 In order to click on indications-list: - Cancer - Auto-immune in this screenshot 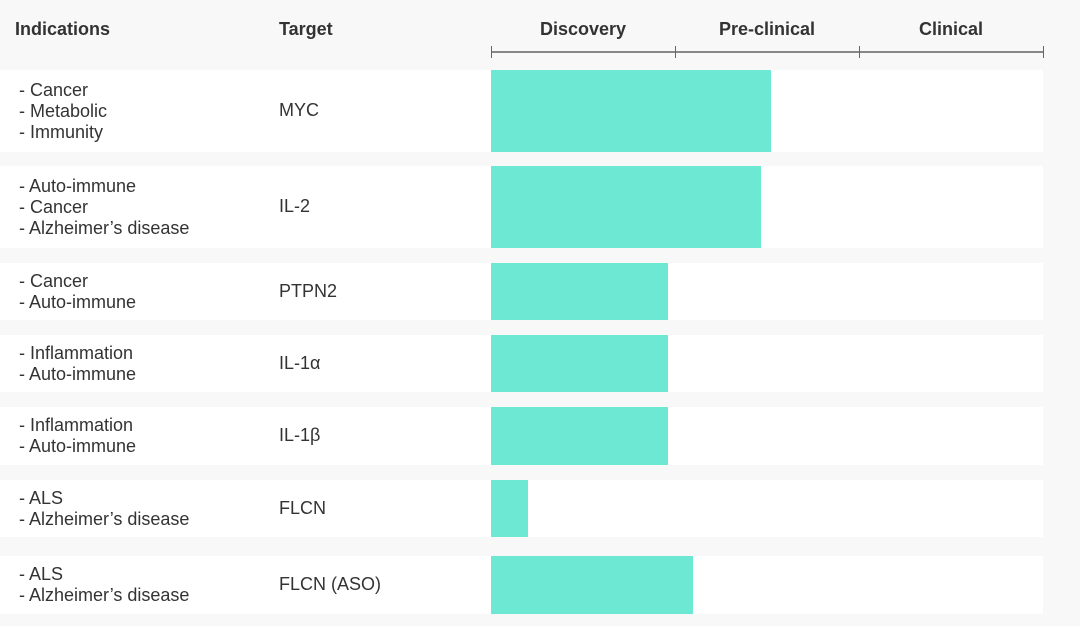, I will do `click(77, 292)`.